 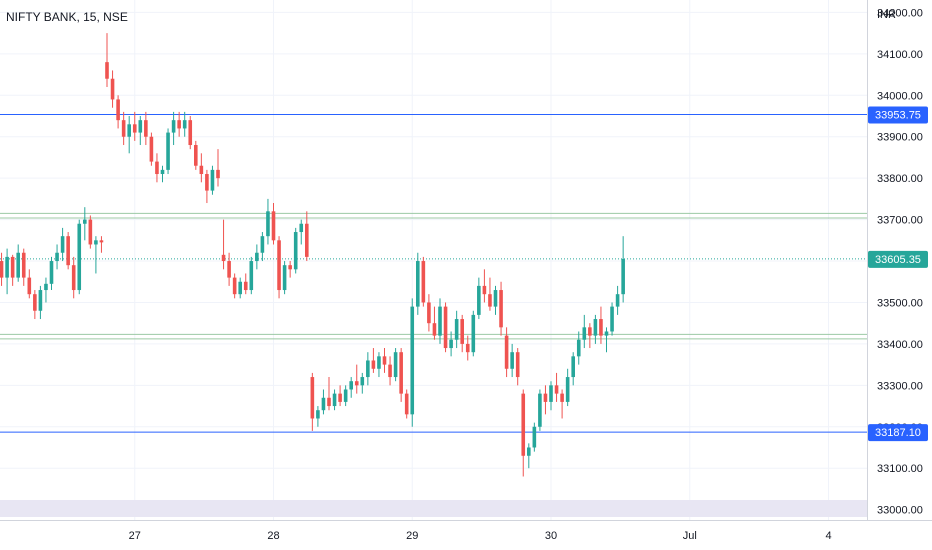 I want to click on chart-title: NIFTY BANK, 15, NSE, so click(x=67, y=17).